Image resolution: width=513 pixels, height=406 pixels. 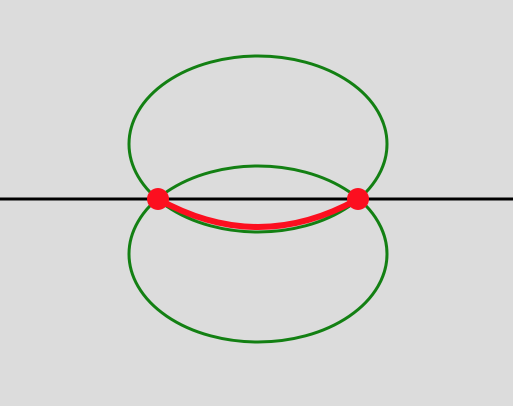 What do you see at coordinates (358, 199) in the screenshot?
I see `right-intersection-point` at bounding box center [358, 199].